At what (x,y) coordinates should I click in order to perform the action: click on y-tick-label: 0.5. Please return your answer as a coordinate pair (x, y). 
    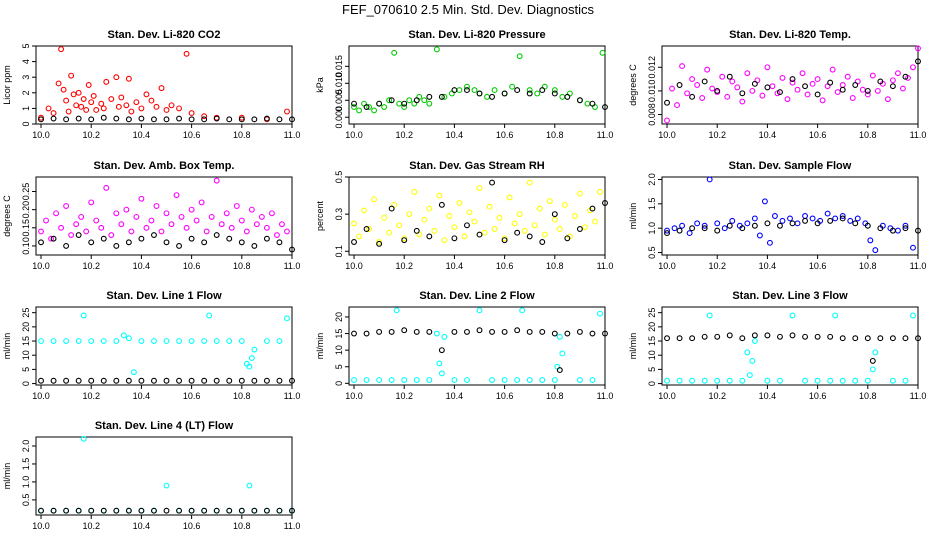
    Looking at the image, I should click on (26, 500).